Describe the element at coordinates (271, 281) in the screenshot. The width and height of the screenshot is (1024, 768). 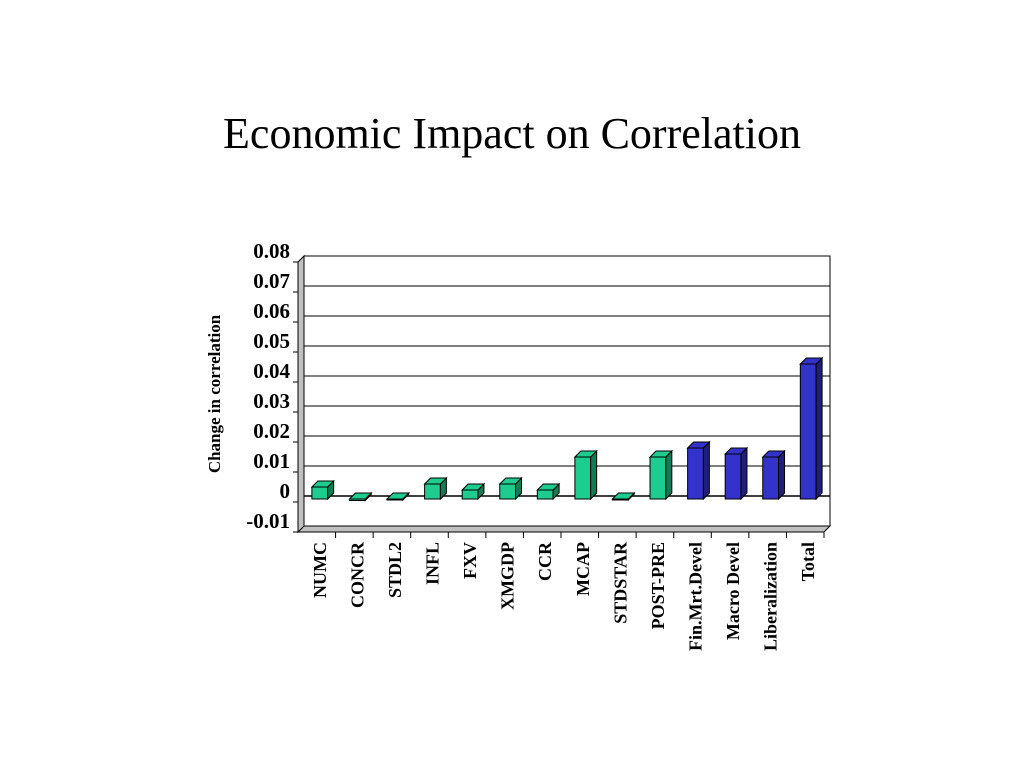
I see `y-tick-label: 0.07` at that location.